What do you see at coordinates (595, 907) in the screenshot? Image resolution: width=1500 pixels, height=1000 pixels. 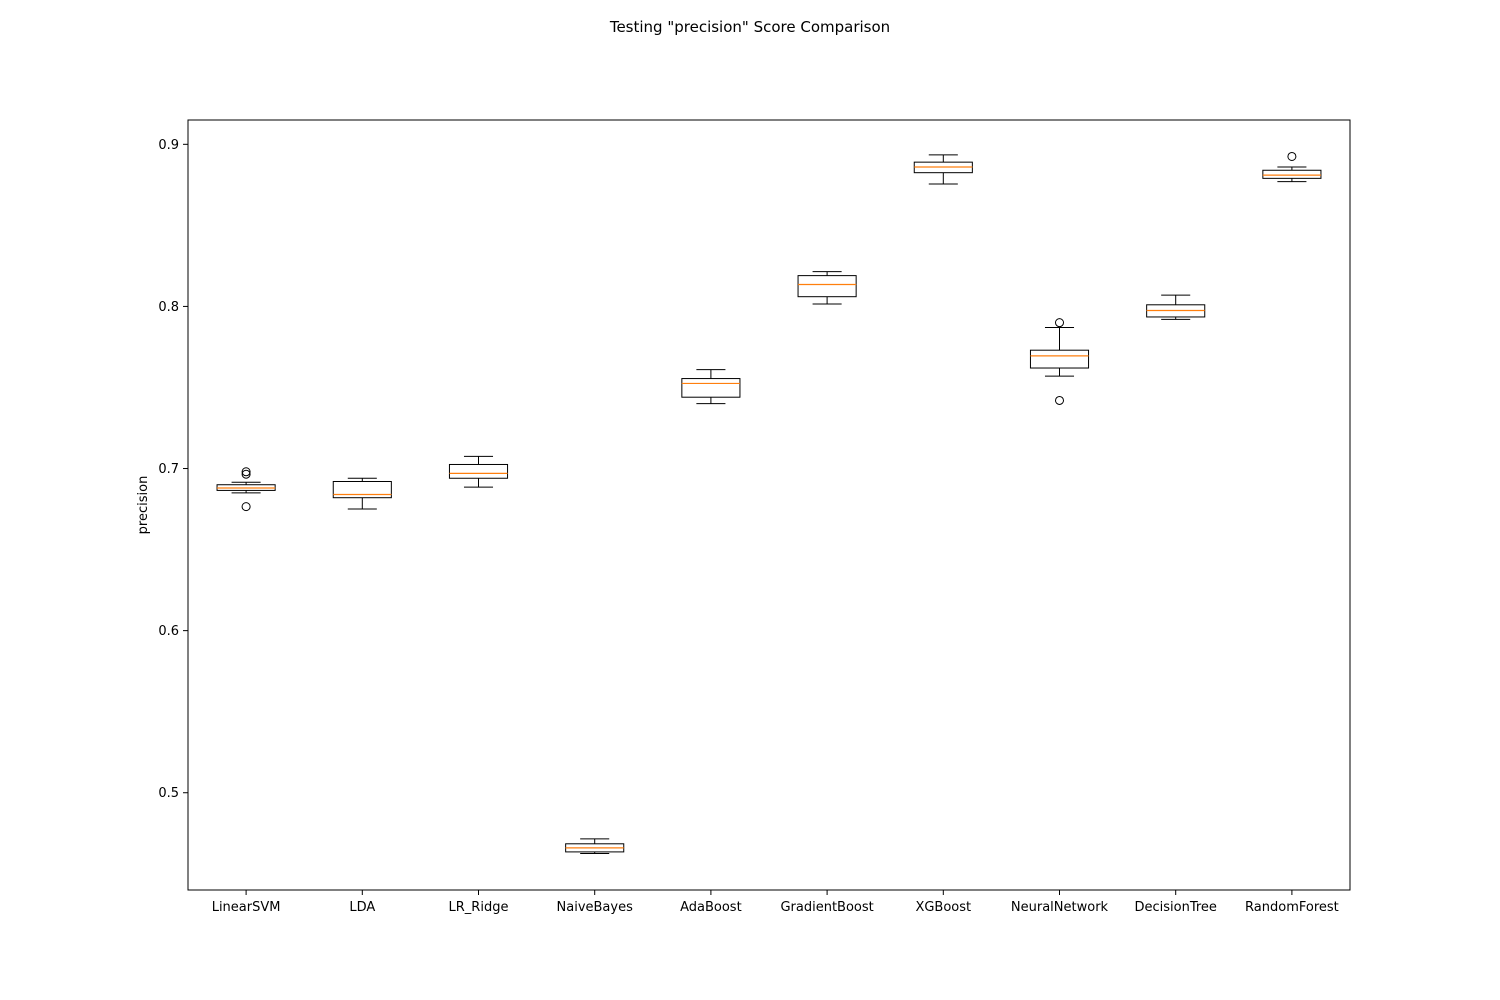 I see `x-tick-label: NaiveBayes` at bounding box center [595, 907].